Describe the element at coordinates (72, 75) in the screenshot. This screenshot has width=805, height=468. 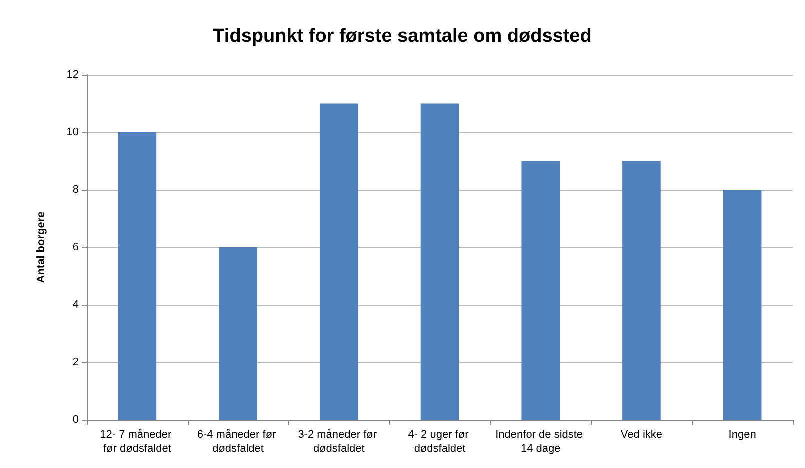
I see `y-tick-label: 12` at that location.